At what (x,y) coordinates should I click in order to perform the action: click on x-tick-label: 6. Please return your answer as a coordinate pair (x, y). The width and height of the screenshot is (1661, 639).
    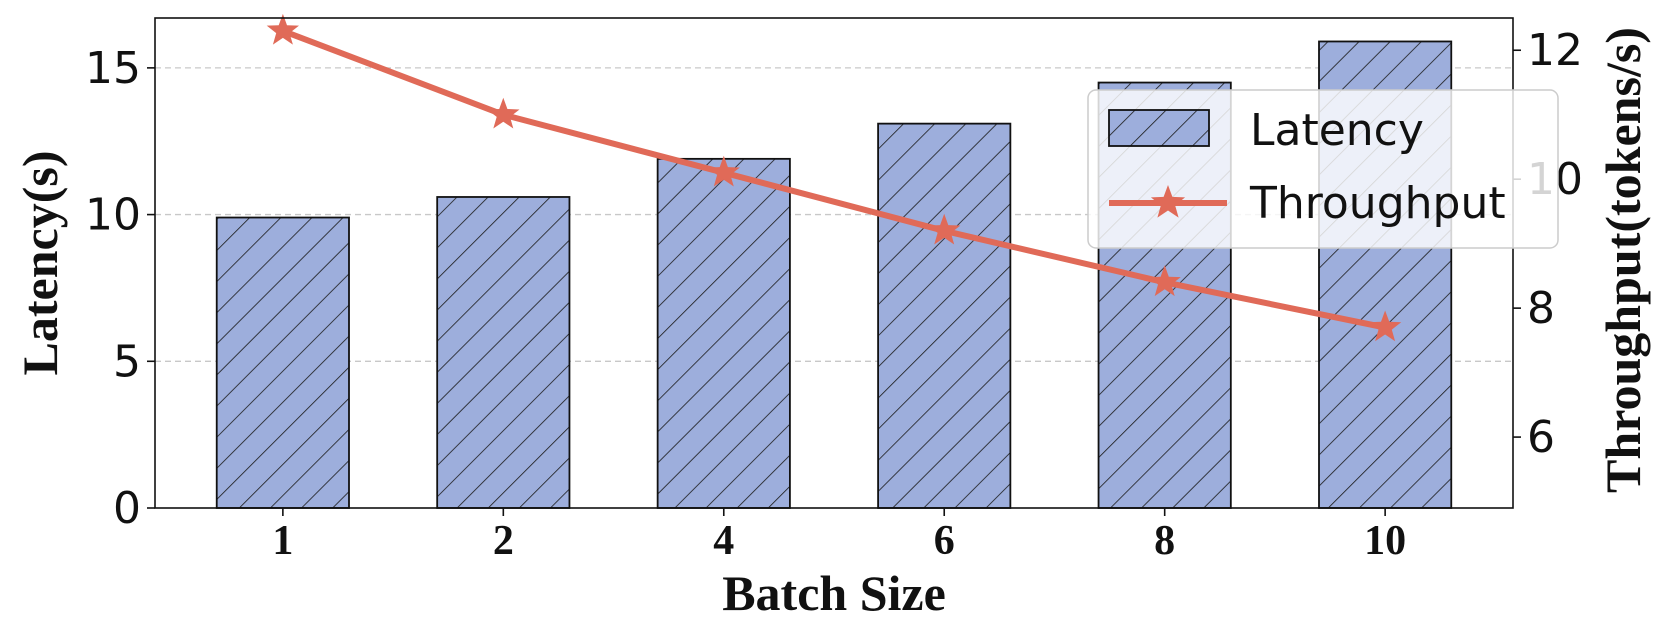
    Looking at the image, I should click on (944, 541).